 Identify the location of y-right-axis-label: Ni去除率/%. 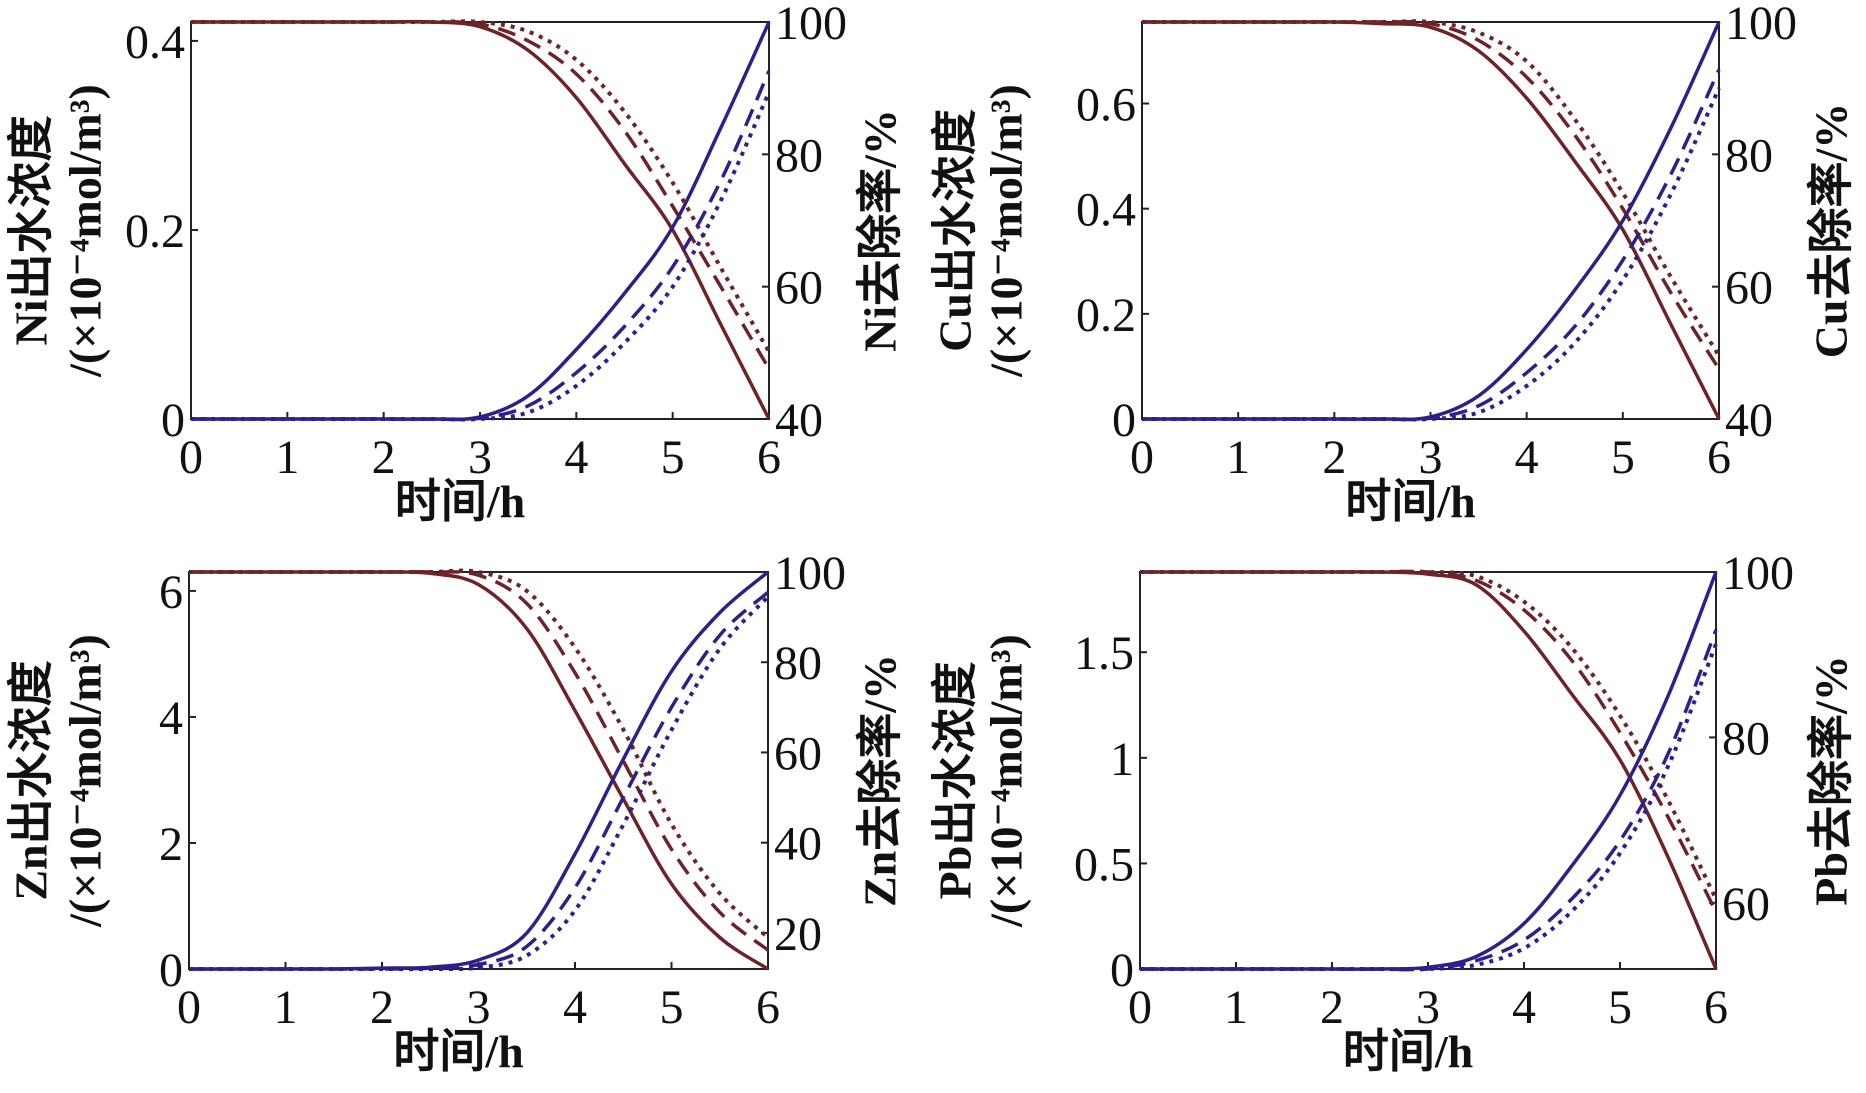
(880, 230).